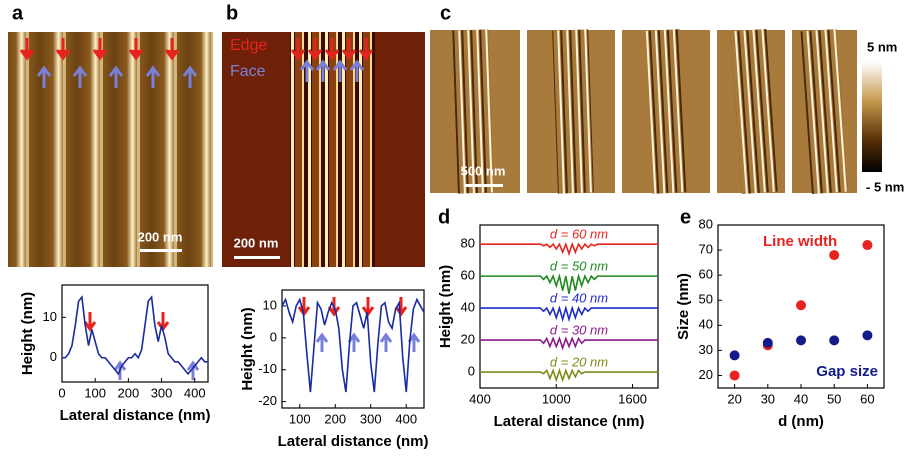  Describe the element at coordinates (483, 170) in the screenshot. I see `scale-label: 500 nm` at that location.